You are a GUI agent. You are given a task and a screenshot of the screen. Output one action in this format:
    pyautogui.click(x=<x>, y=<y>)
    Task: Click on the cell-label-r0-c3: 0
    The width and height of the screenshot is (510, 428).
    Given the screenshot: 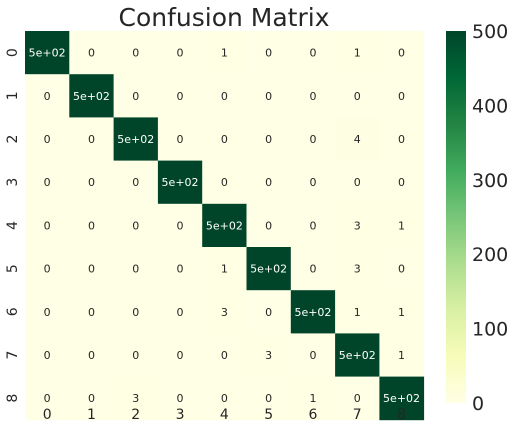 What is the action you would take?
    pyautogui.click(x=180, y=53)
    